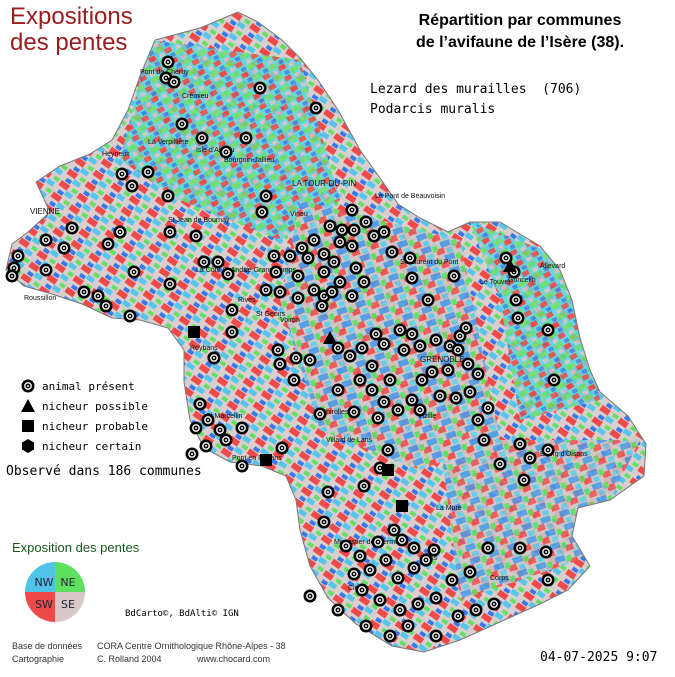 Image resolution: width=675 pixels, height=677 pixels. Describe the element at coordinates (28, 405) in the screenshot. I see `triangle-icon` at that location.